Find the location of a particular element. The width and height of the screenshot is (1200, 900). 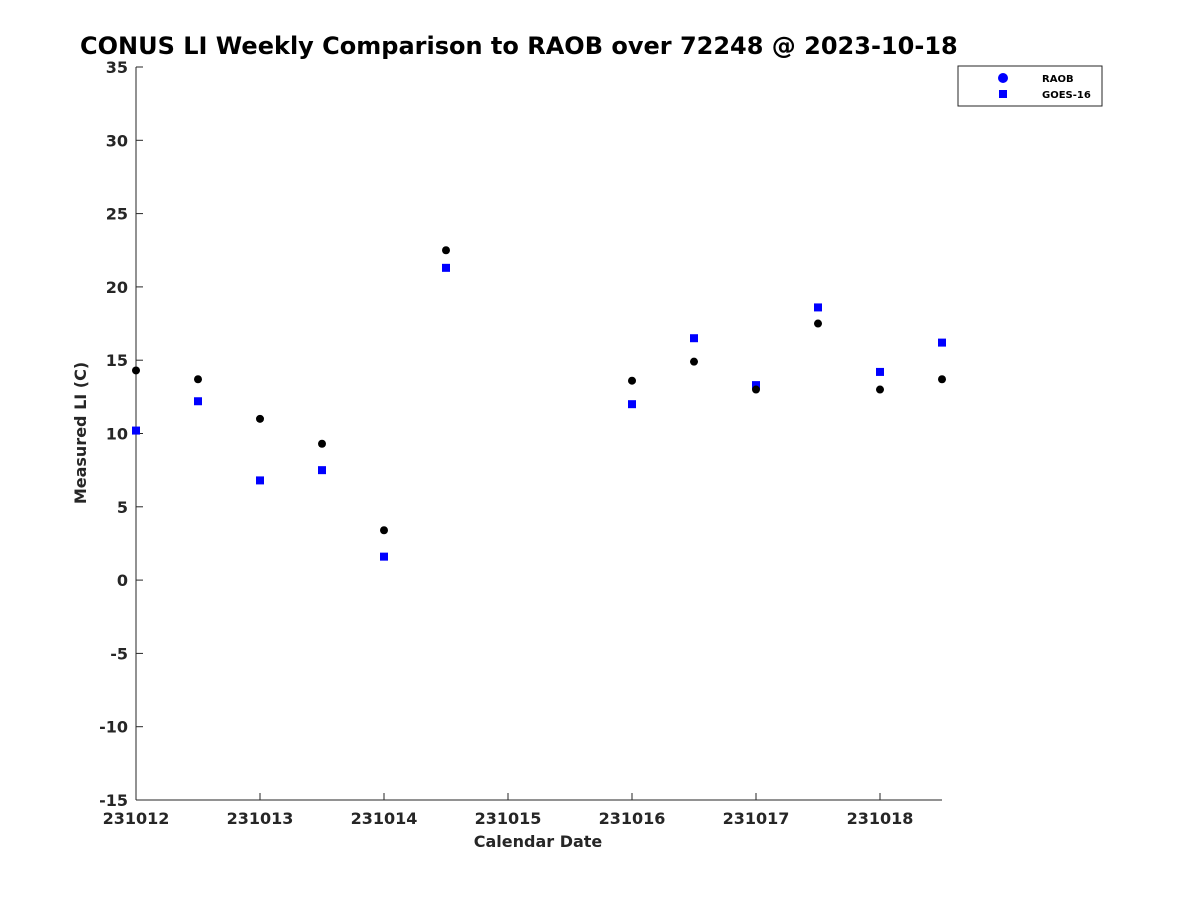

x-tick-label: 231014 is located at coordinates (384, 818).